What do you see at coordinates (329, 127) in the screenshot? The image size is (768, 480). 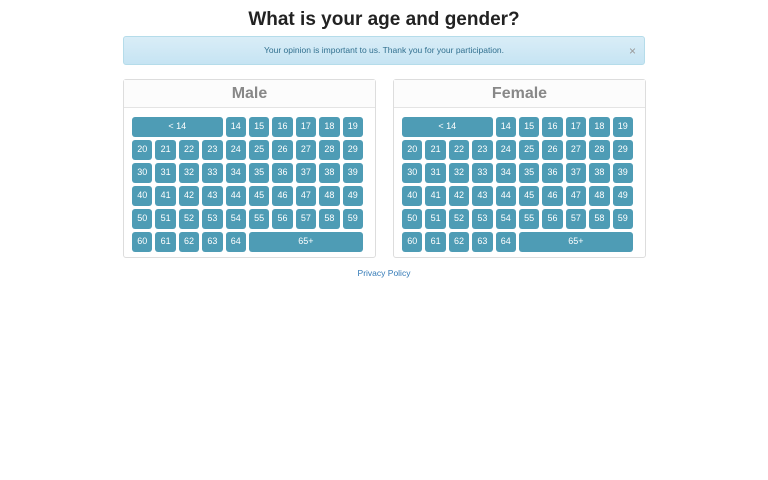 I see `age-button: 18` at bounding box center [329, 127].